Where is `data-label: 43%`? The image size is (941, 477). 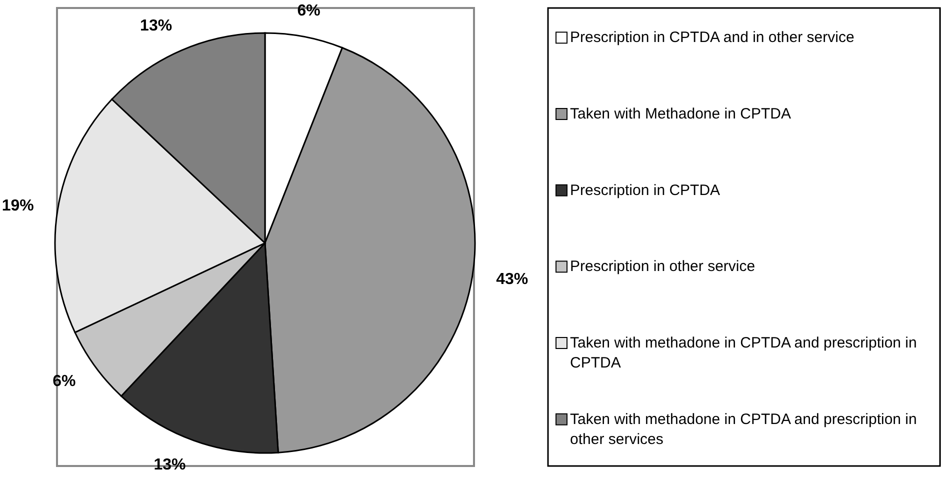 data-label: 43% is located at coordinates (512, 279).